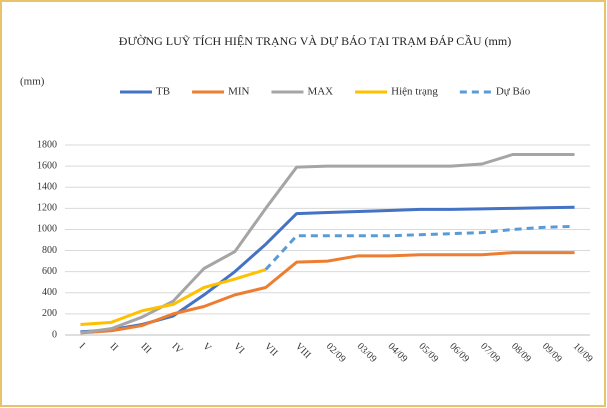 This screenshot has height=408, width=607. What do you see at coordinates (513, 92) in the screenshot?
I see `legend-label: Dự Báo` at bounding box center [513, 92].